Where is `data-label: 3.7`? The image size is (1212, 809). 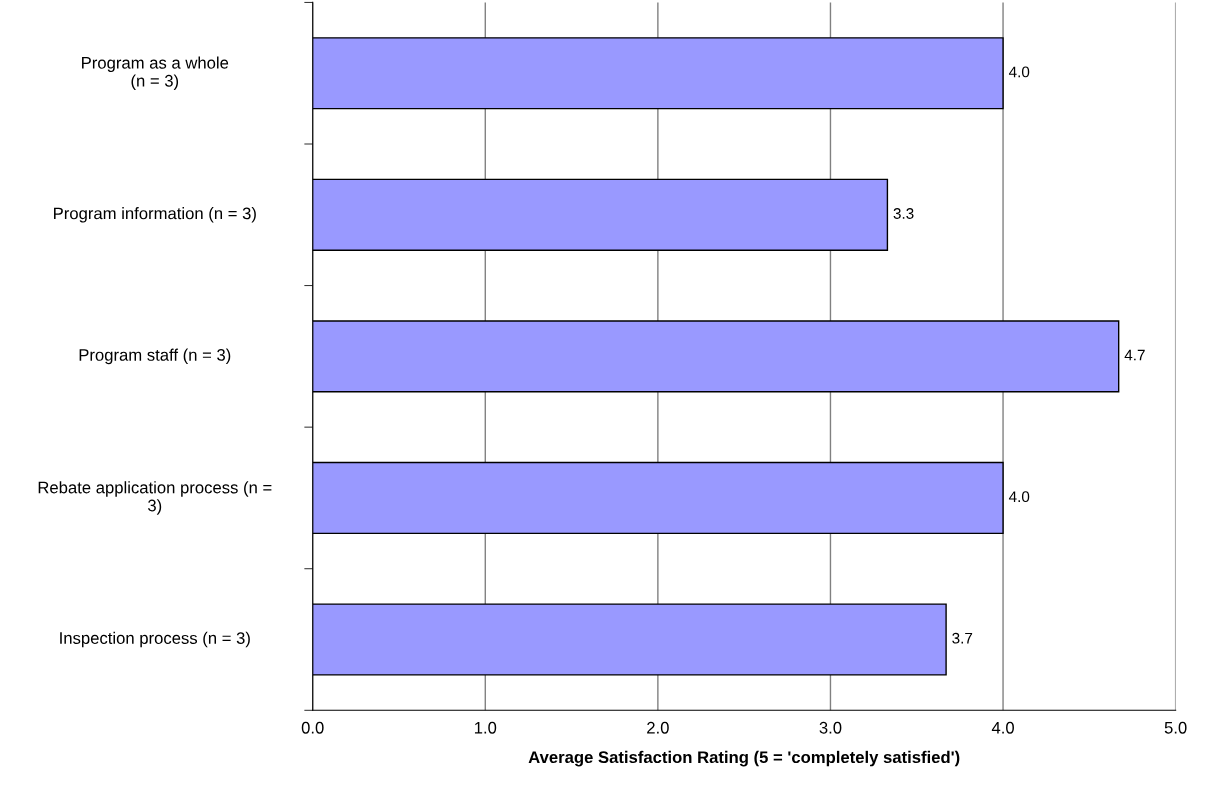
data-label: 3.7 is located at coordinates (962, 638).